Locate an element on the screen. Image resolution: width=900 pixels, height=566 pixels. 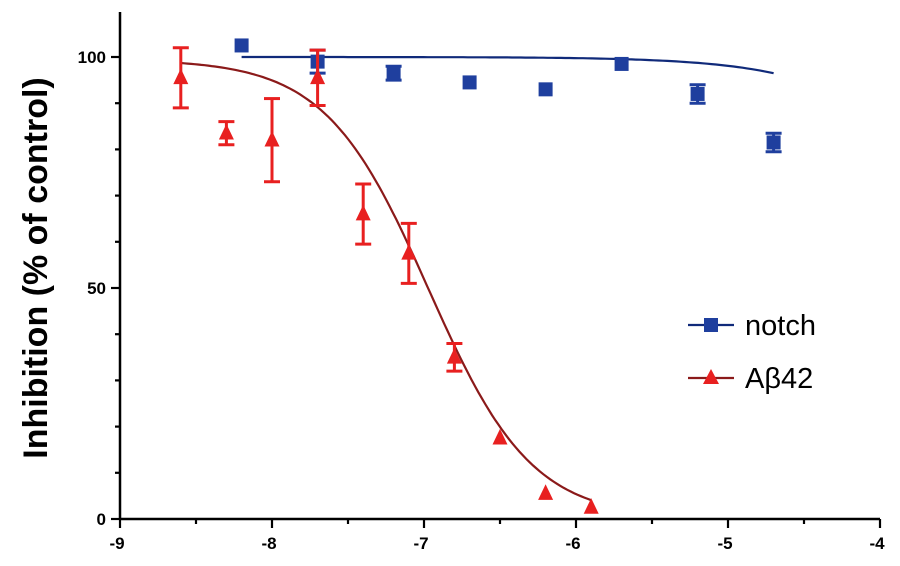
x-tick-label: -7 is located at coordinates (420, 543).